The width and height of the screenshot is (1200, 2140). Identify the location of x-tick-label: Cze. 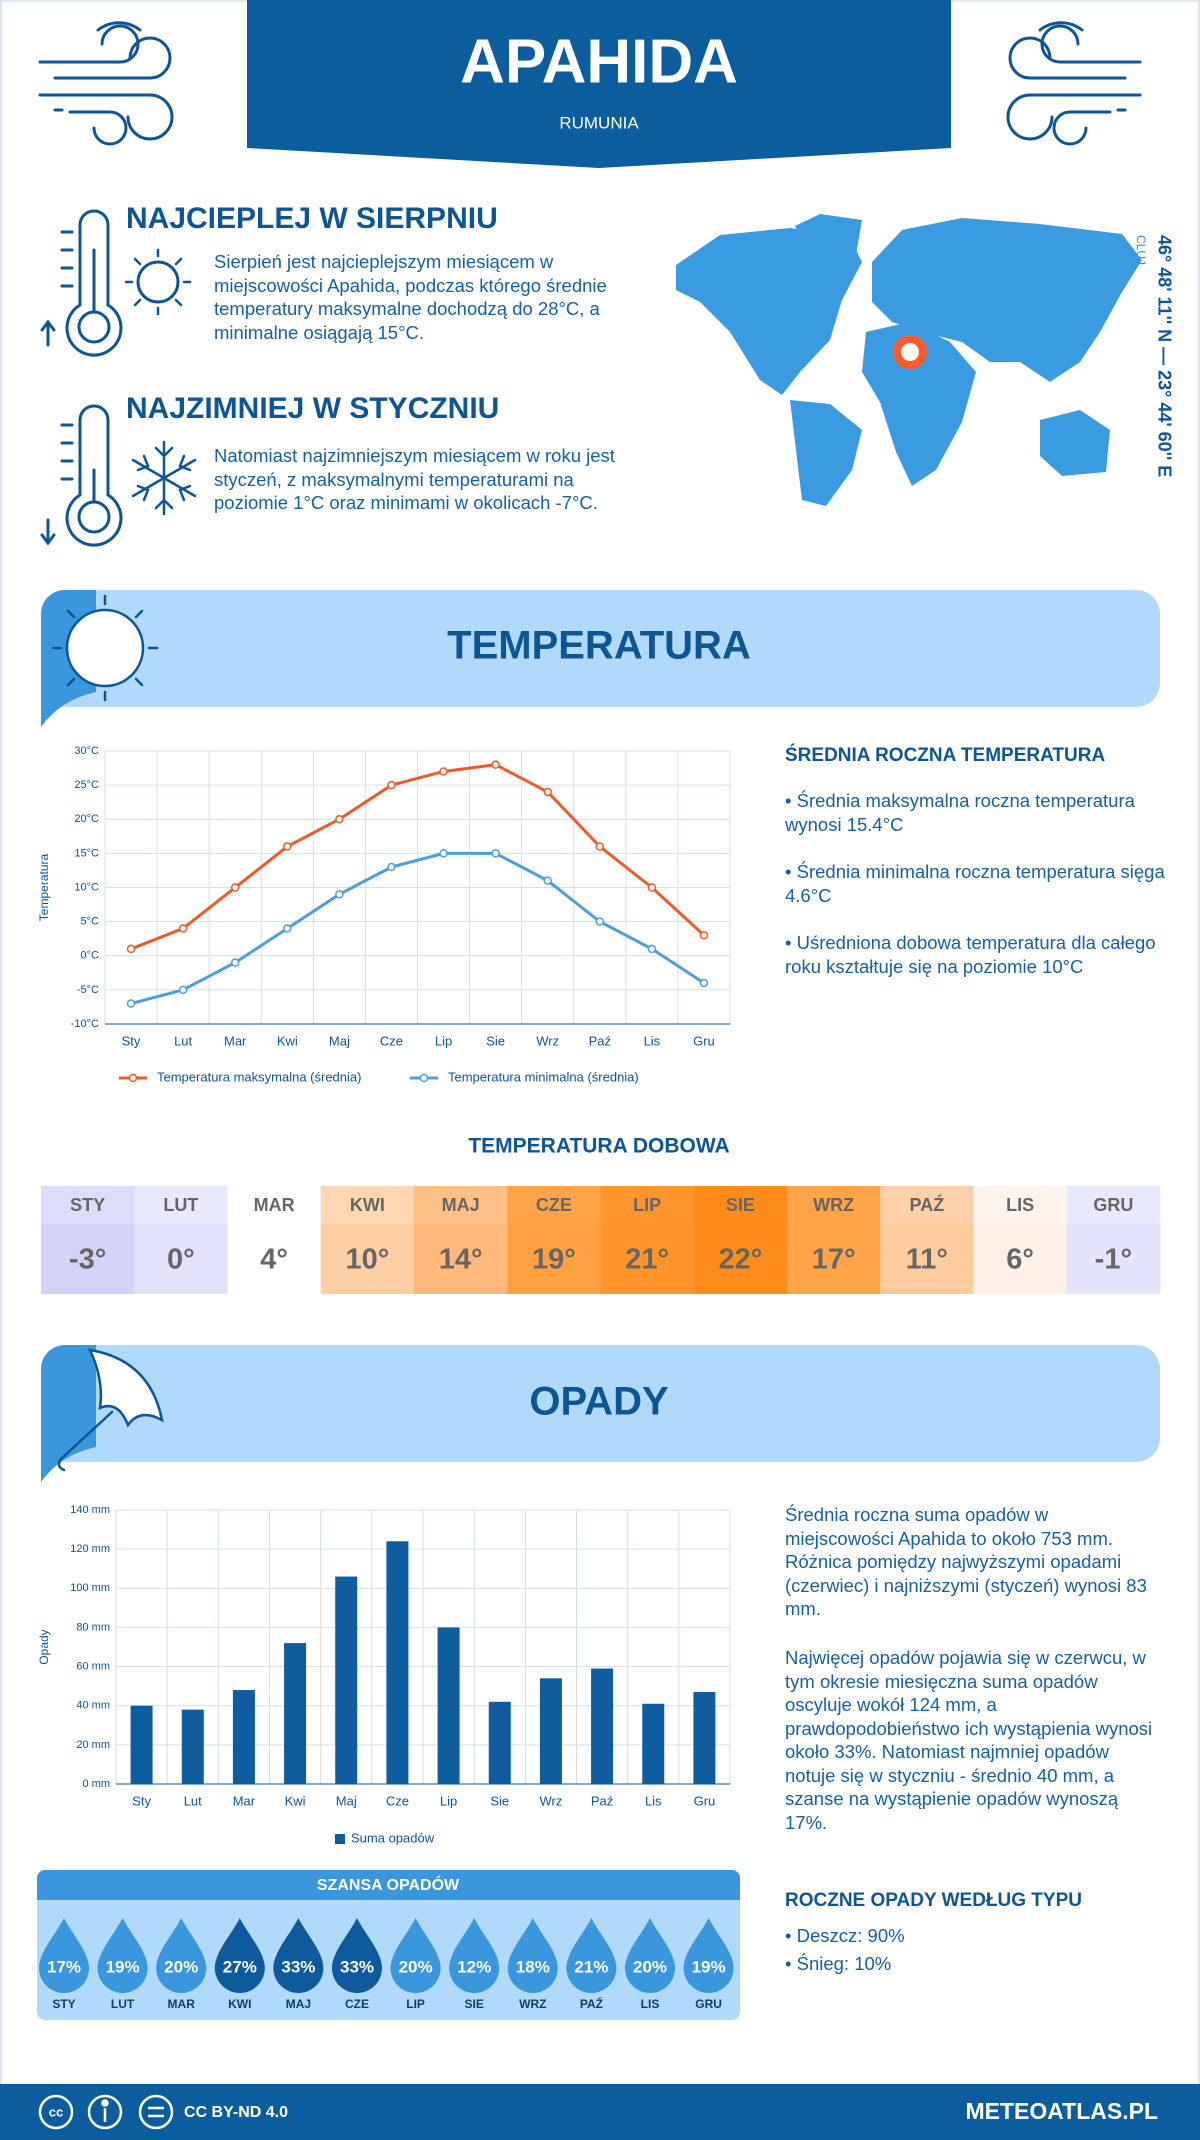
(397, 1800).